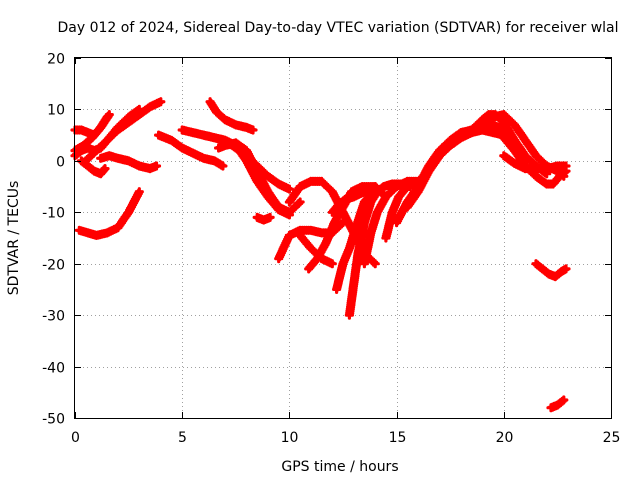 The image size is (640, 480). Describe the element at coordinates (53, 214) in the screenshot. I see `y-tick-label: -10` at that location.